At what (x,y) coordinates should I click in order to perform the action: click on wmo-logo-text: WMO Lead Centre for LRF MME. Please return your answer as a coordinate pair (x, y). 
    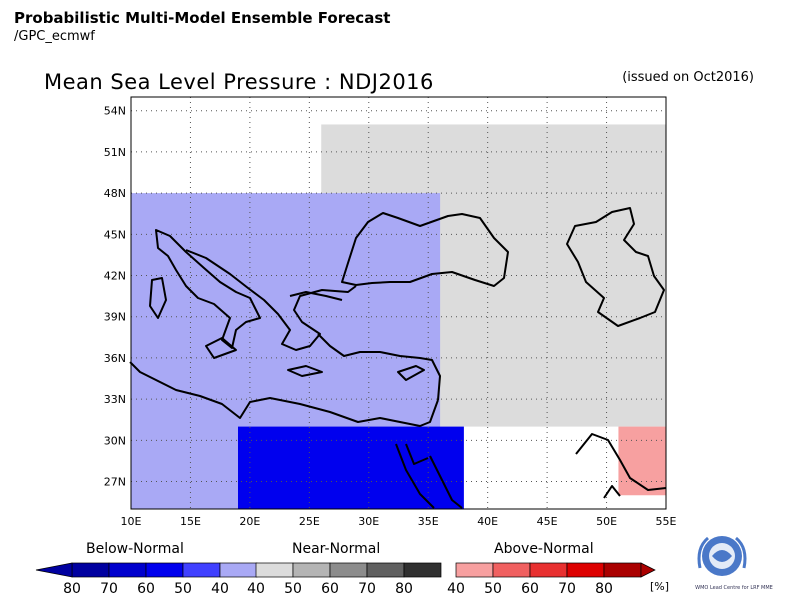
    Looking at the image, I should click on (734, 588).